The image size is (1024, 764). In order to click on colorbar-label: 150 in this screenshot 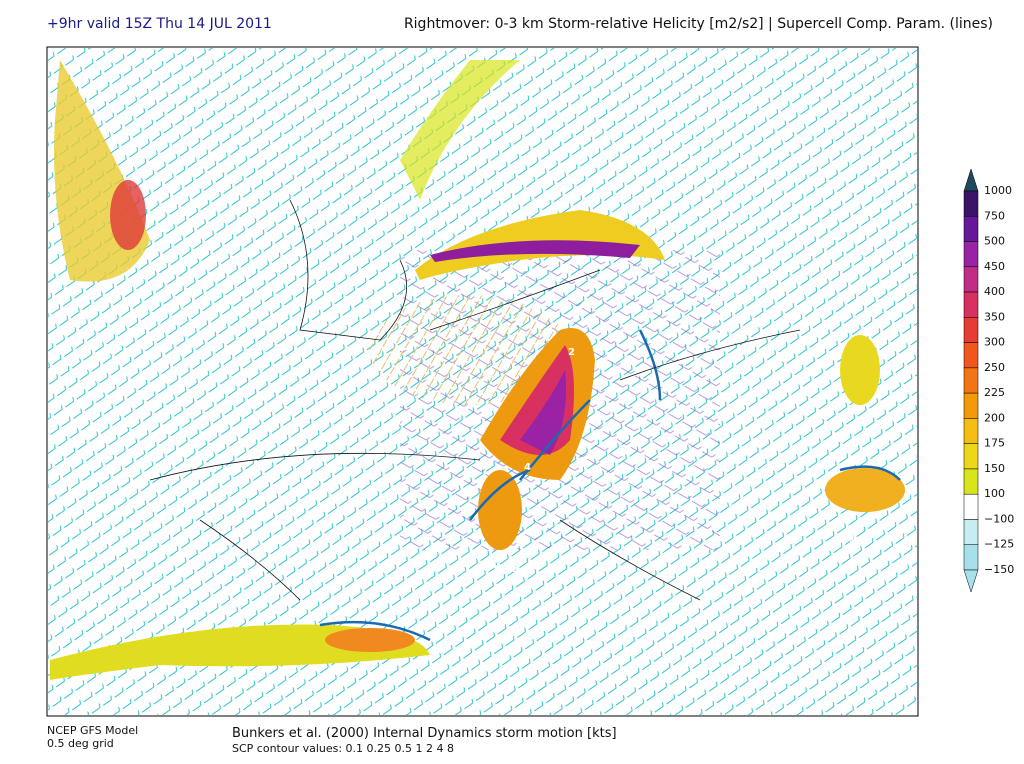, I will do `click(994, 468)`.